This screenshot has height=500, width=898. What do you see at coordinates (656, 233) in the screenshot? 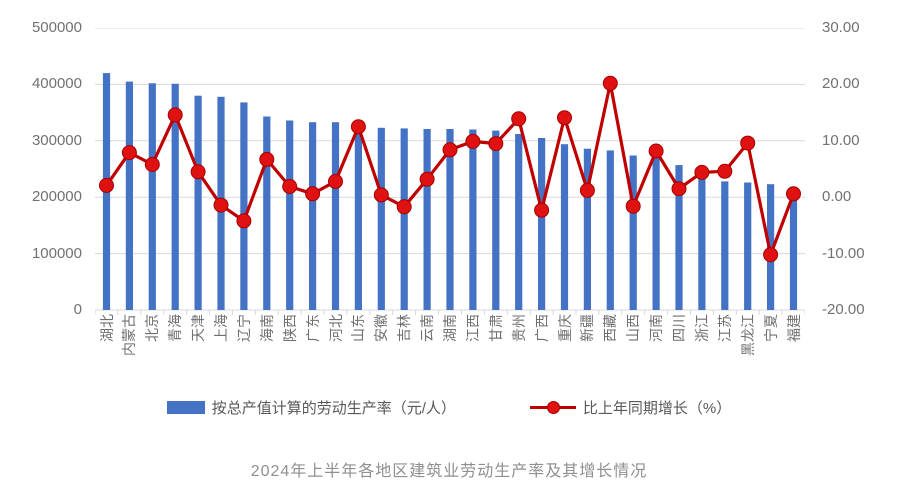
I see `bar-河南` at bounding box center [656, 233].